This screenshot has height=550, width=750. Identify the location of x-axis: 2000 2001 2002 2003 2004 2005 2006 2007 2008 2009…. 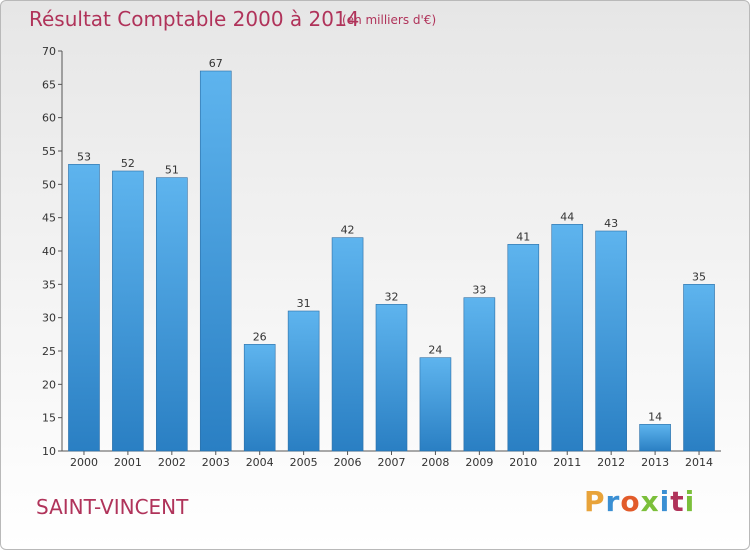
(391, 459).